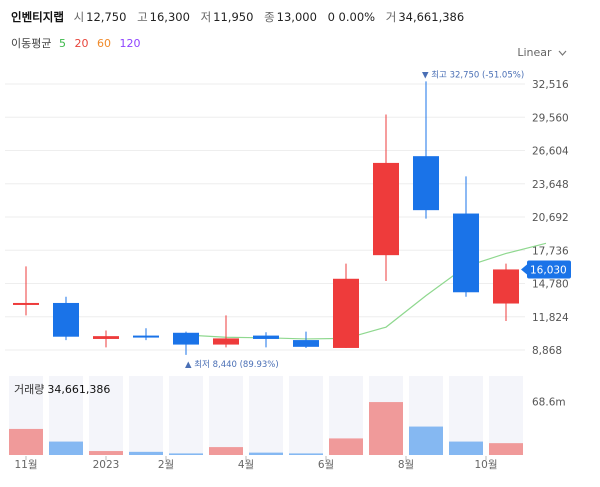 The height and width of the screenshot is (487, 600). What do you see at coordinates (232, 364) in the screenshot?
I see `min-price-annotation: ▲ 최저 8,440 (89.93%)` at bounding box center [232, 364].